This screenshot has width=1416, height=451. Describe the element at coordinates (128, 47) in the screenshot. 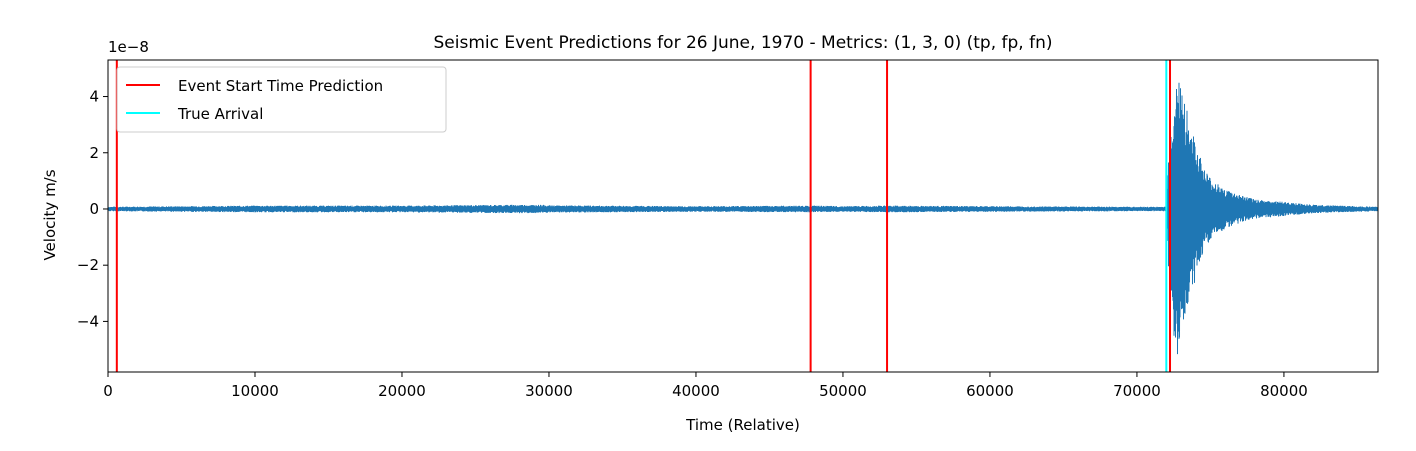

I see `y-scale-multiplier: 1e−8` at that location.